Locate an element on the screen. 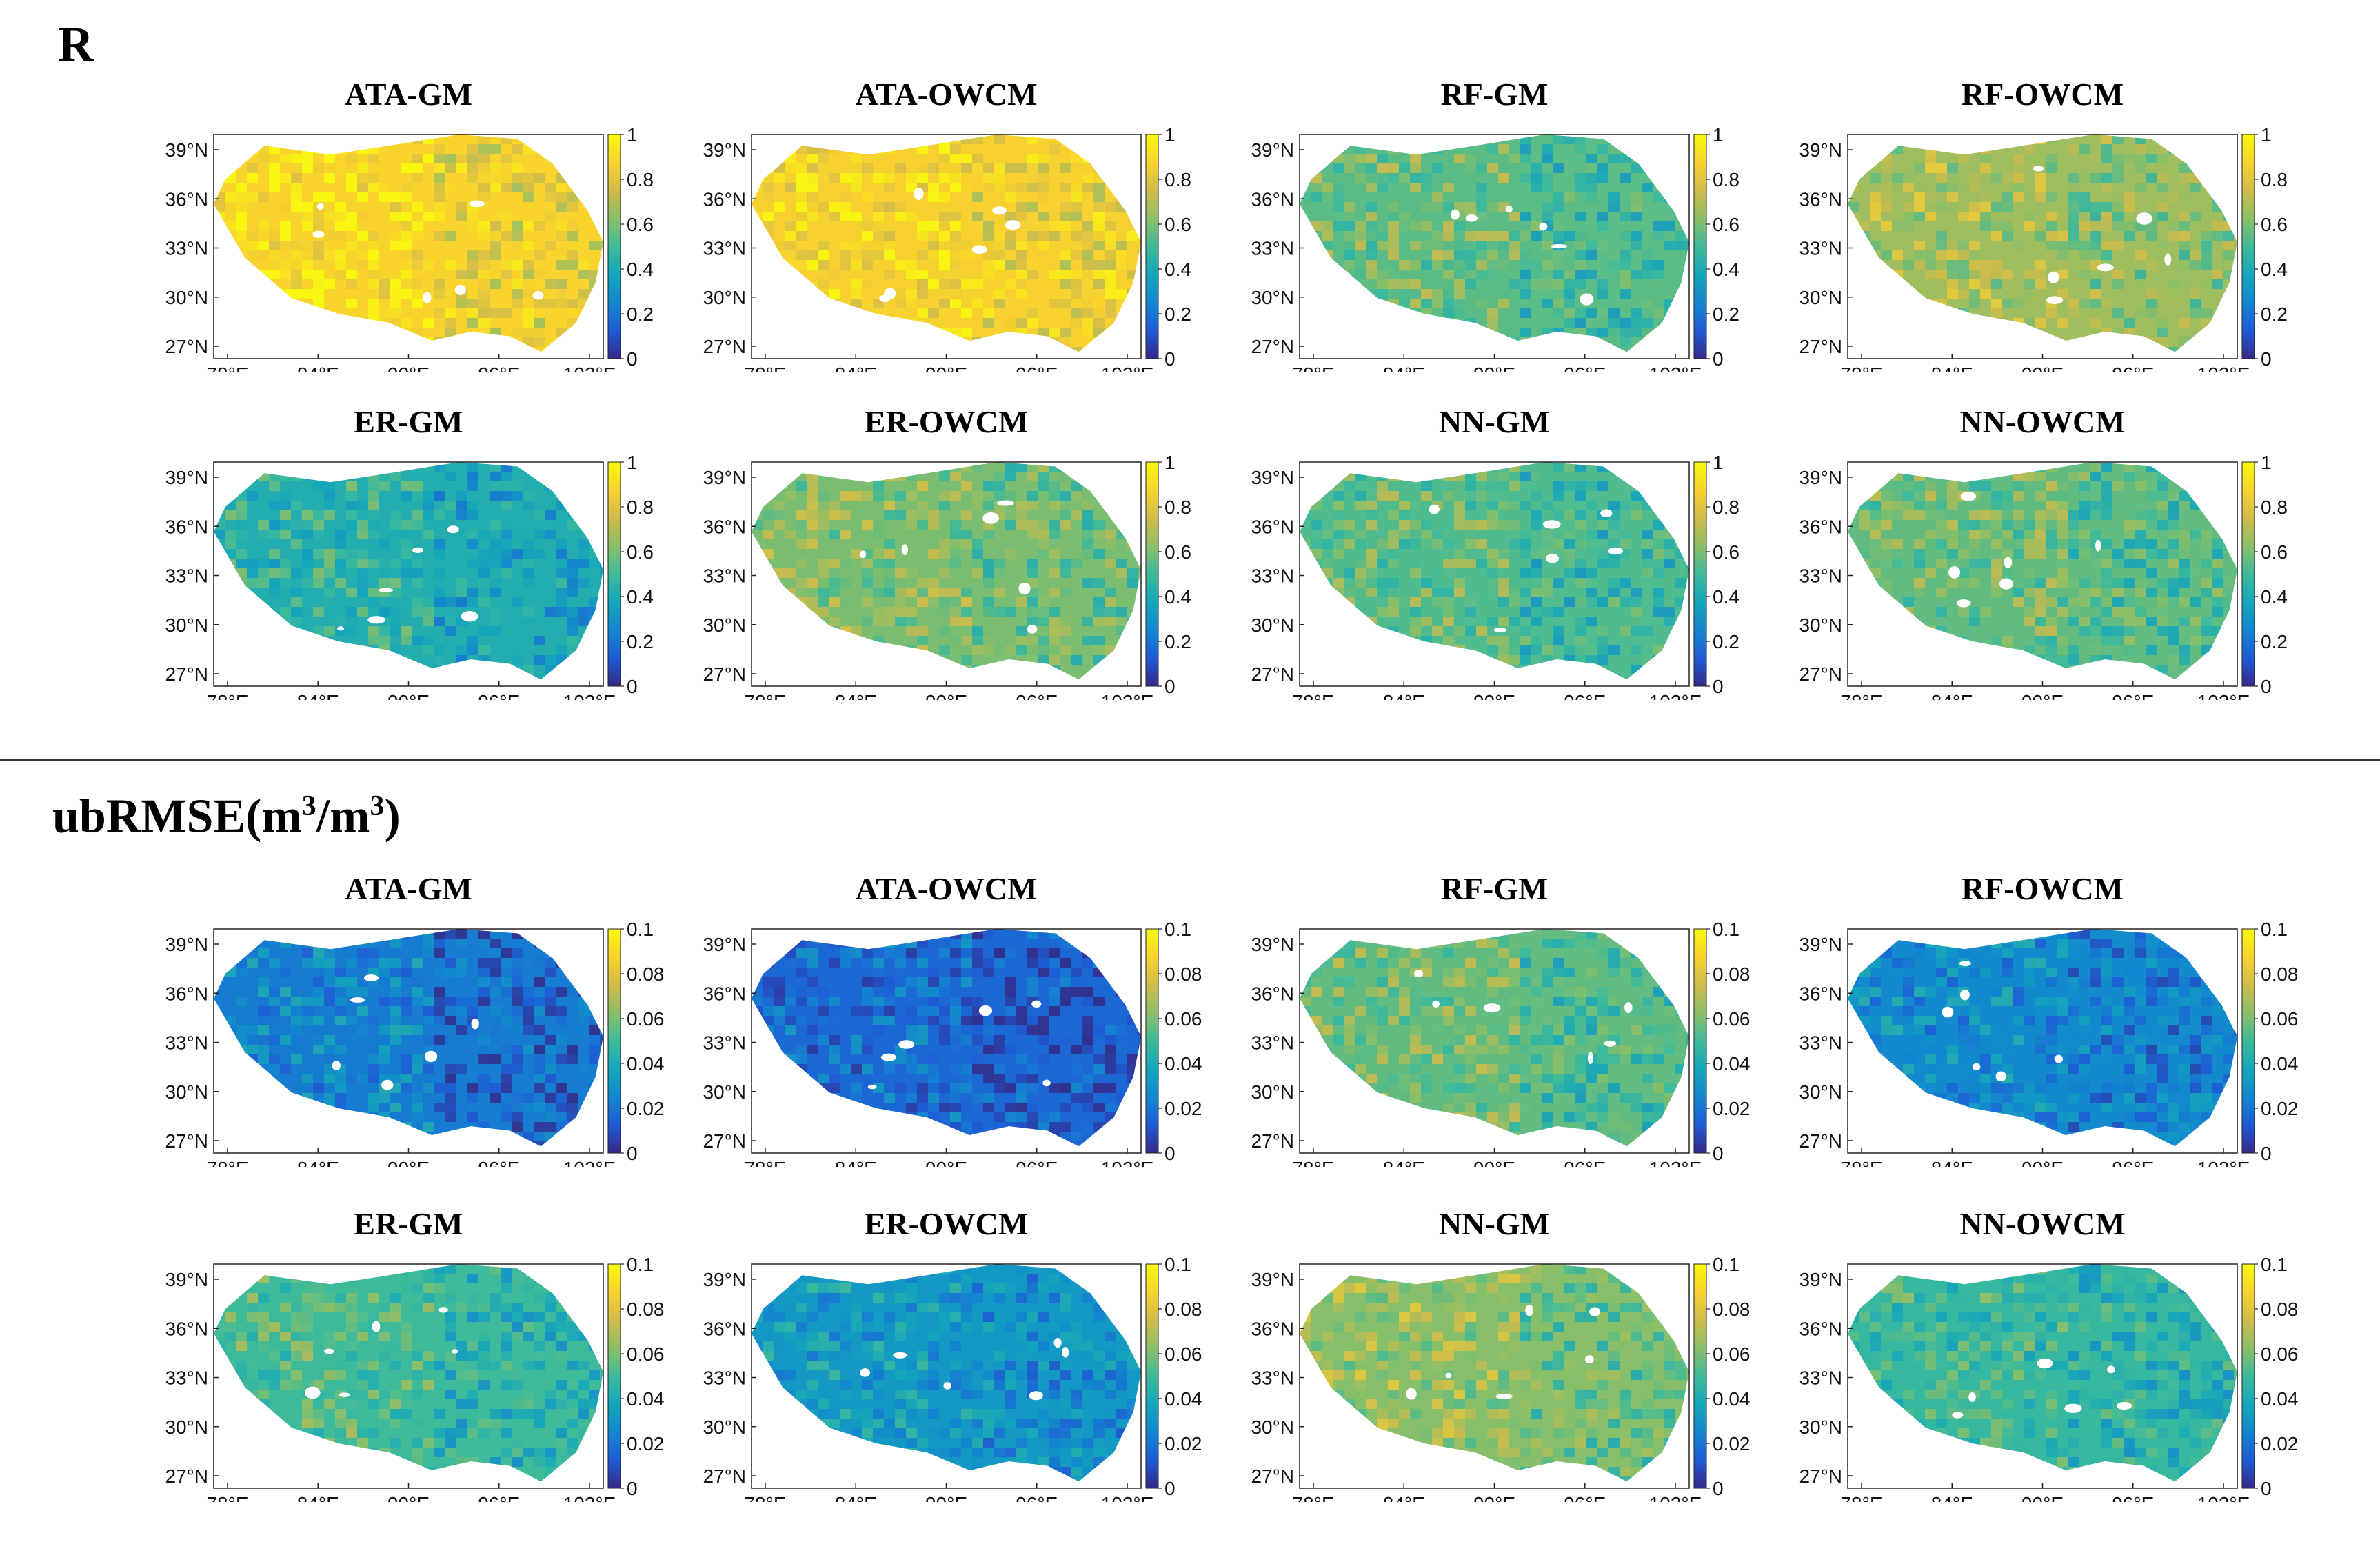 Image resolution: width=2380 pixels, height=1562 pixels. panel-title: NN-GM is located at coordinates (1494, 1224).